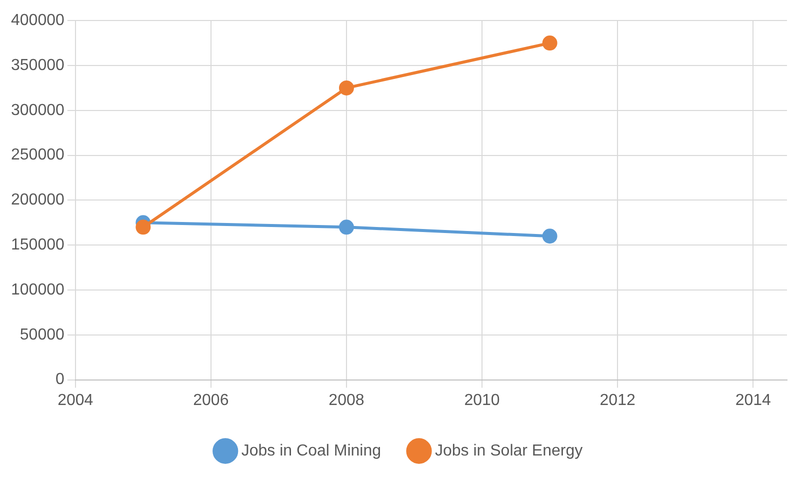  I want to click on y-tick-label: 100000, so click(37, 289).